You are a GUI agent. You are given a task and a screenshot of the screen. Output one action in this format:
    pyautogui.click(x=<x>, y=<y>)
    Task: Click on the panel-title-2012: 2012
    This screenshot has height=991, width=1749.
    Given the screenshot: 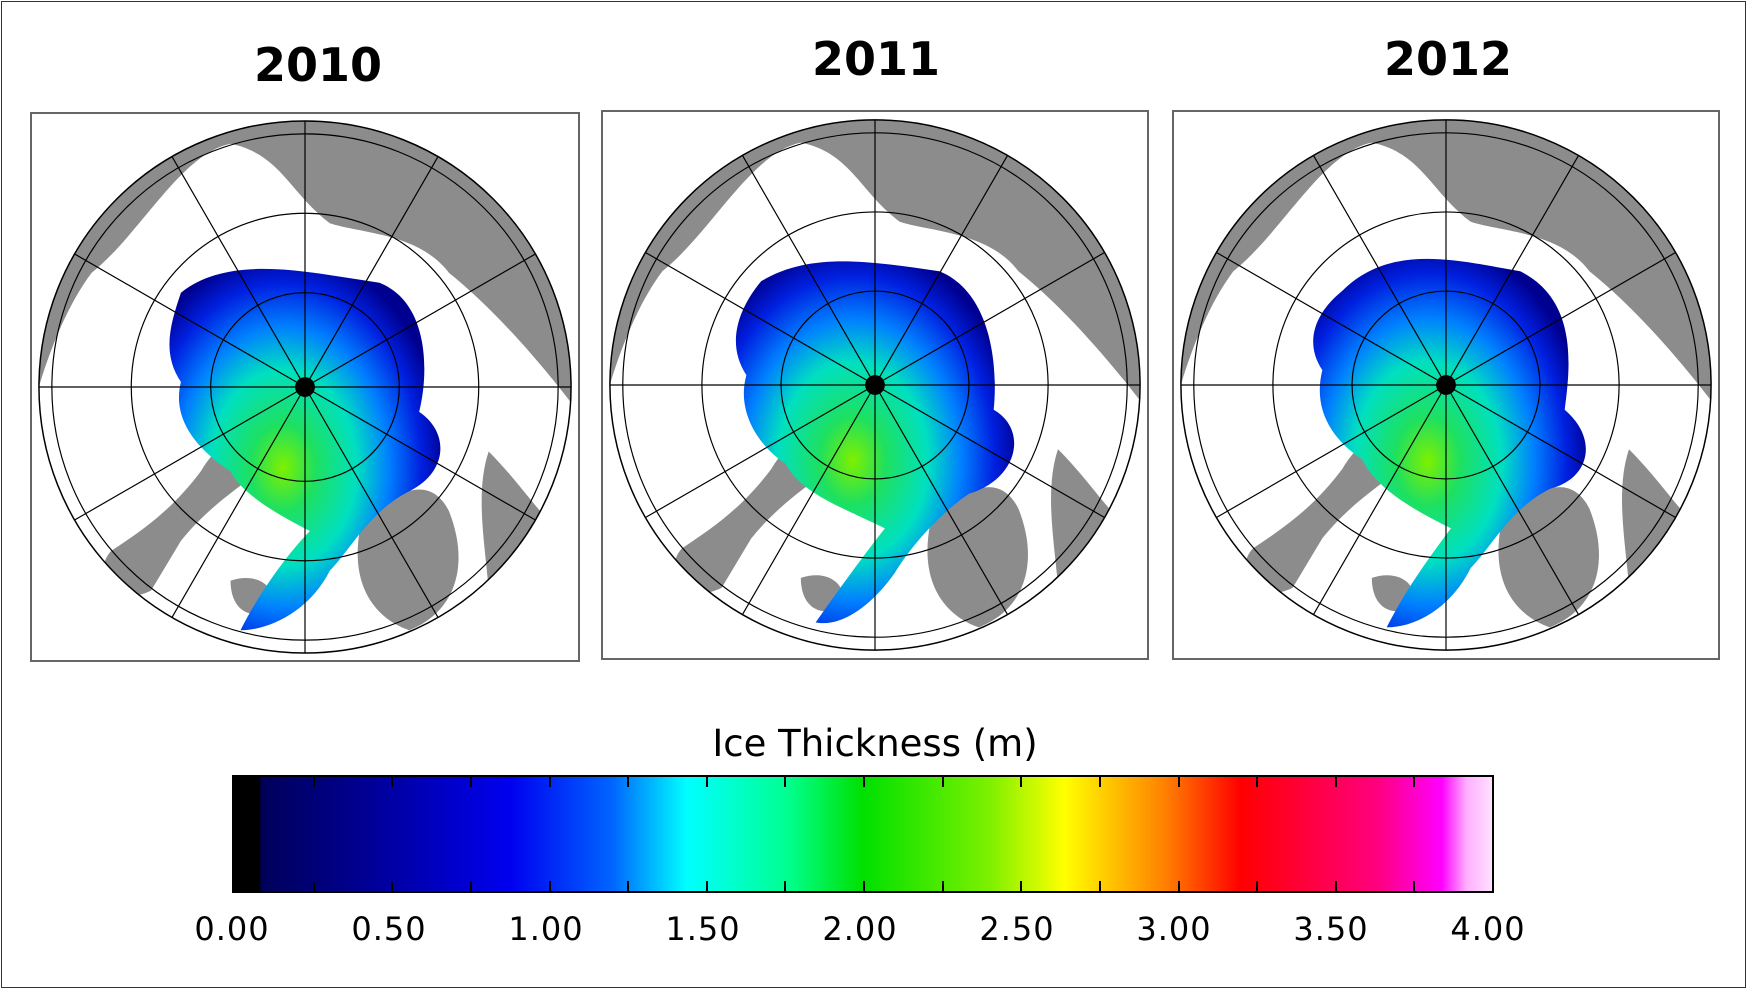 What is the action you would take?
    pyautogui.click(x=1448, y=59)
    